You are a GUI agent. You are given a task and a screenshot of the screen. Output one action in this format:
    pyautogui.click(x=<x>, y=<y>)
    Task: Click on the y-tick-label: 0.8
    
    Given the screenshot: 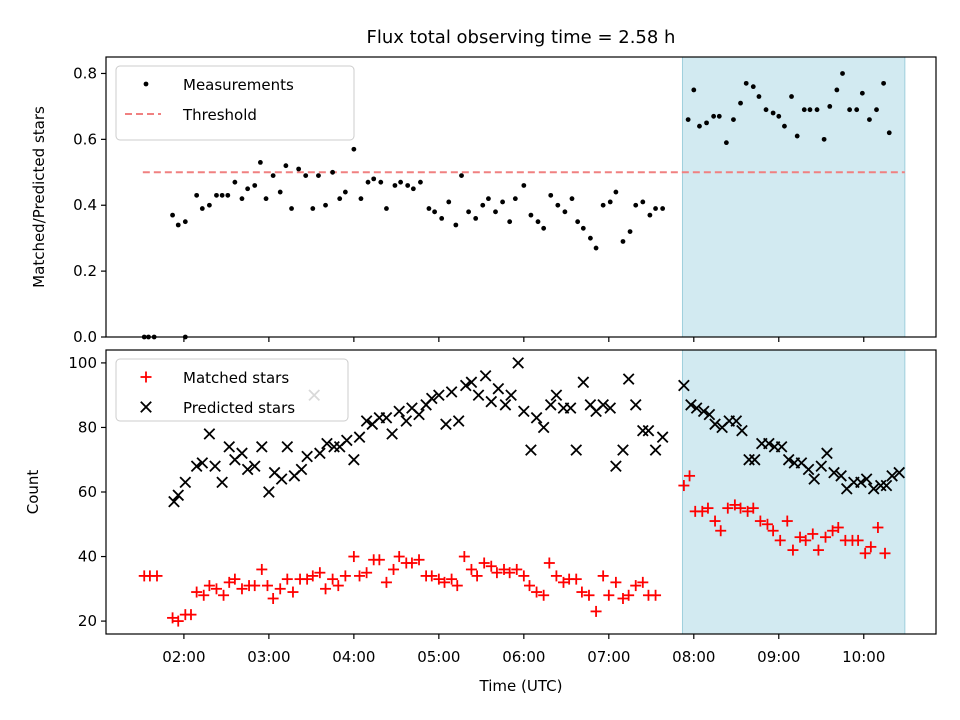 What is the action you would take?
    pyautogui.click(x=85, y=73)
    